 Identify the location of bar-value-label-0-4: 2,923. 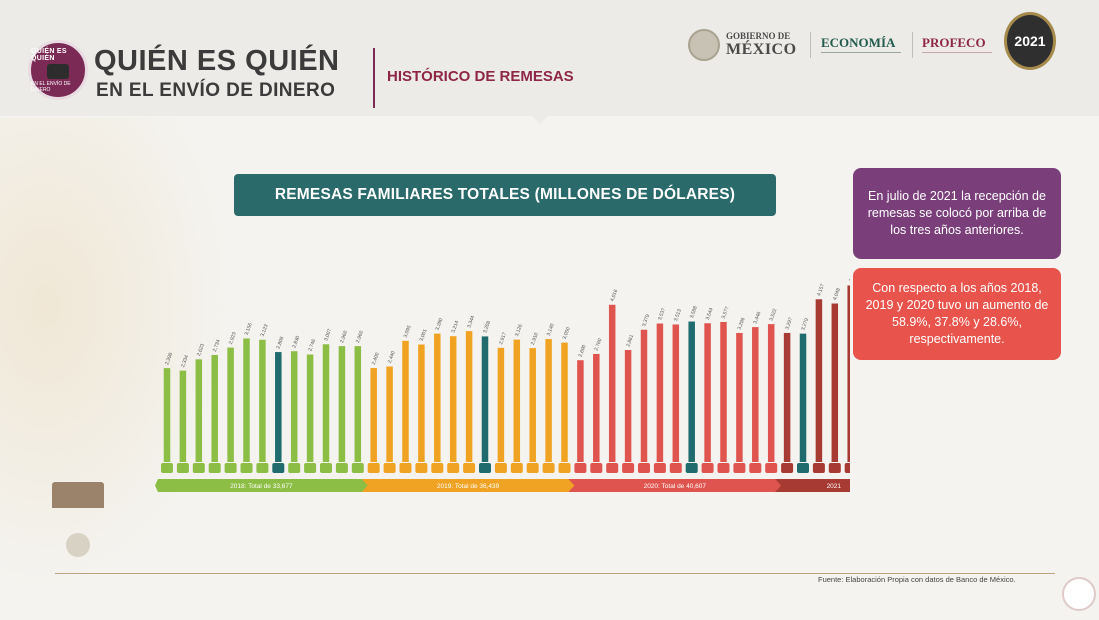
(233, 338).